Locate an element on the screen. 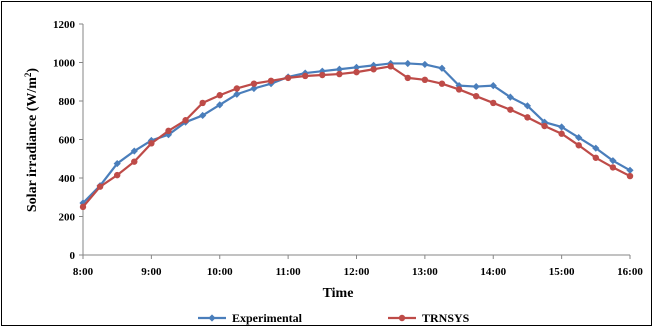  legend: Experimental TRNSYS is located at coordinates (334, 318).